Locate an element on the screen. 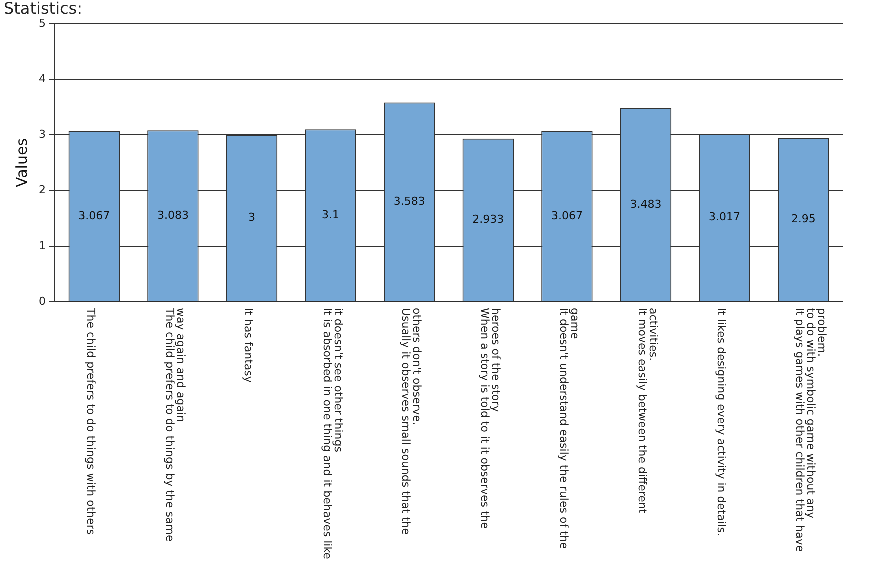  y-tick-label: 4 is located at coordinates (42, 79).